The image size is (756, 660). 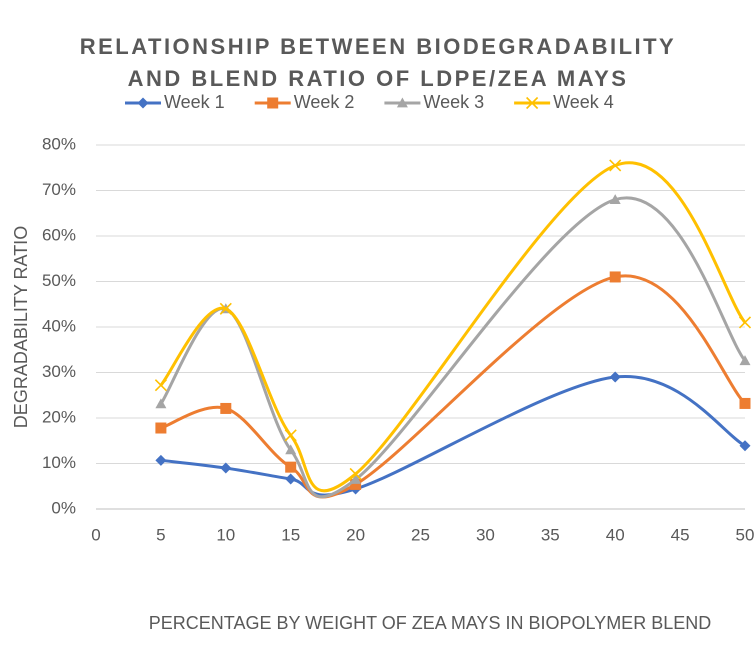 I want to click on x-tick-label: 40, so click(x=615, y=534).